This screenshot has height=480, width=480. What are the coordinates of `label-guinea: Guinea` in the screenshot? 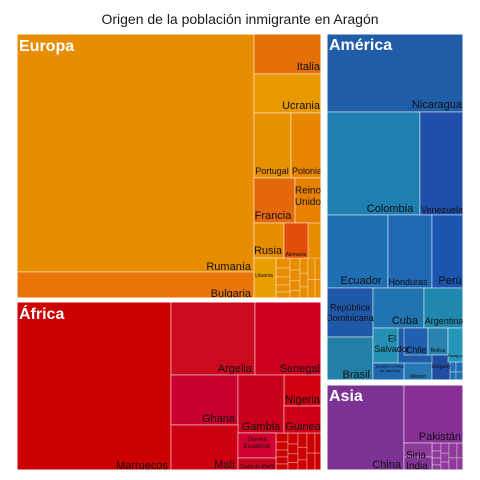 It's located at (303, 427).